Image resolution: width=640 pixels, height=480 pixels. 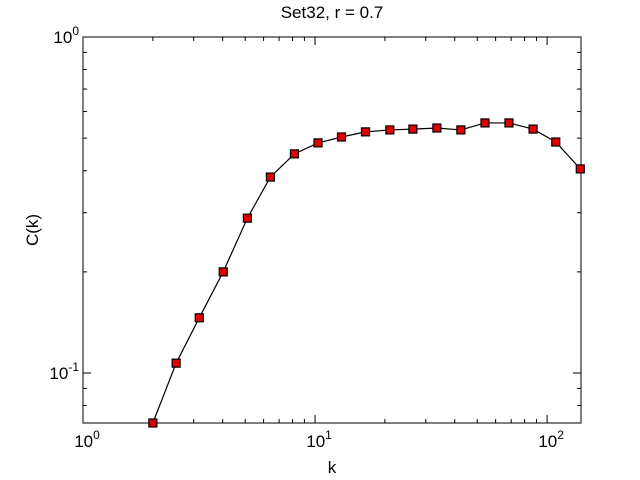 I want to click on tick-label-exponent: -1, so click(x=73, y=367).